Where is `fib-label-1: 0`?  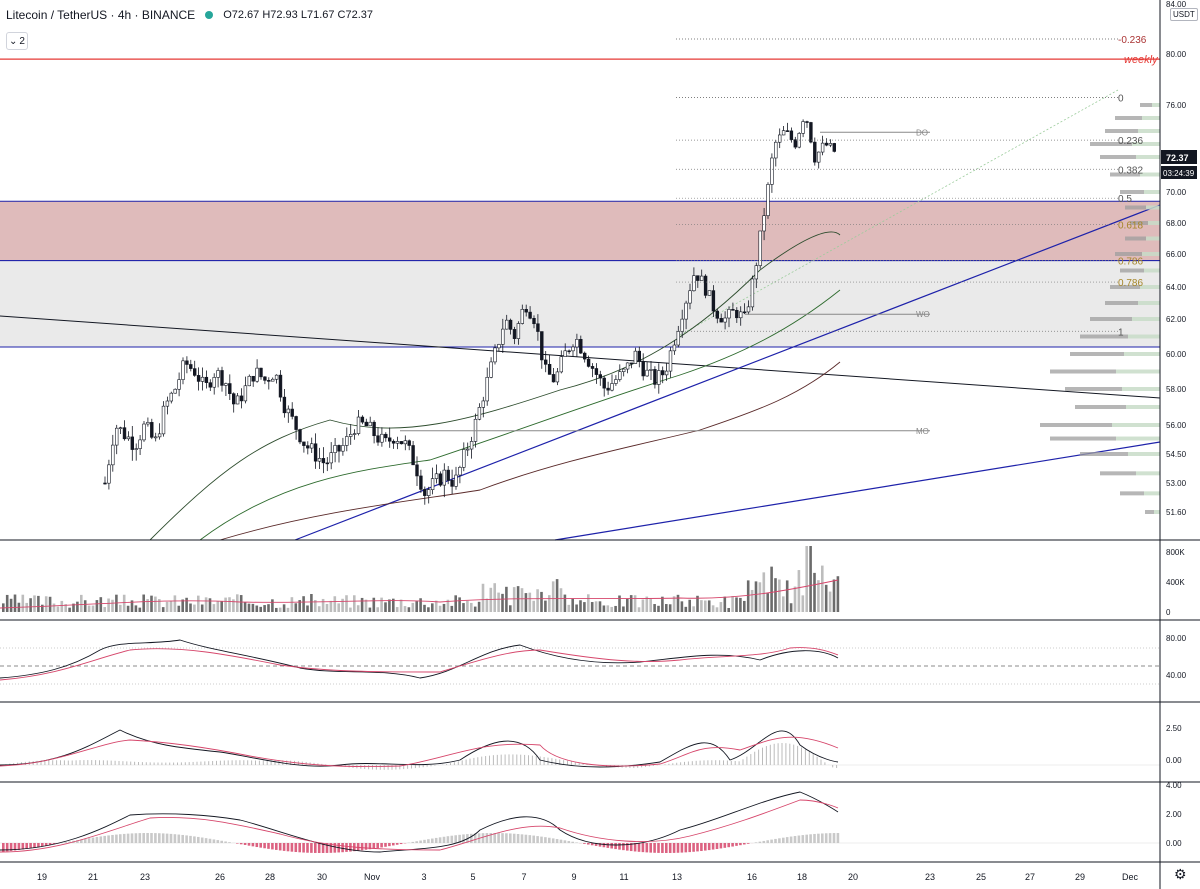 fib-label-1: 0 is located at coordinates (1121, 98).